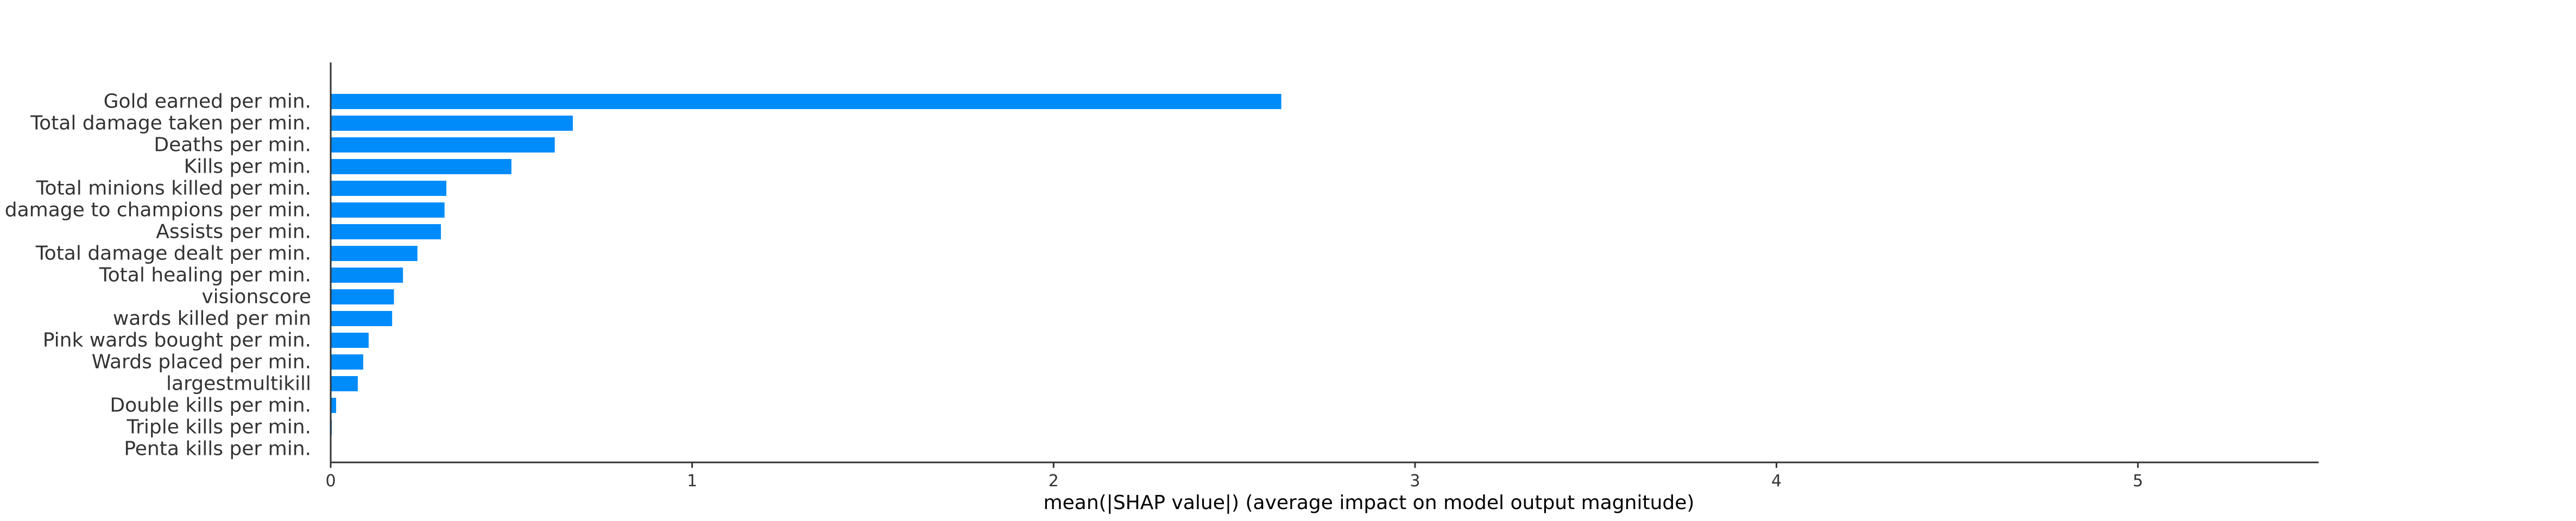 The width and height of the screenshot is (2576, 521). What do you see at coordinates (1415, 482) in the screenshot?
I see `x-tick-label: 3` at bounding box center [1415, 482].